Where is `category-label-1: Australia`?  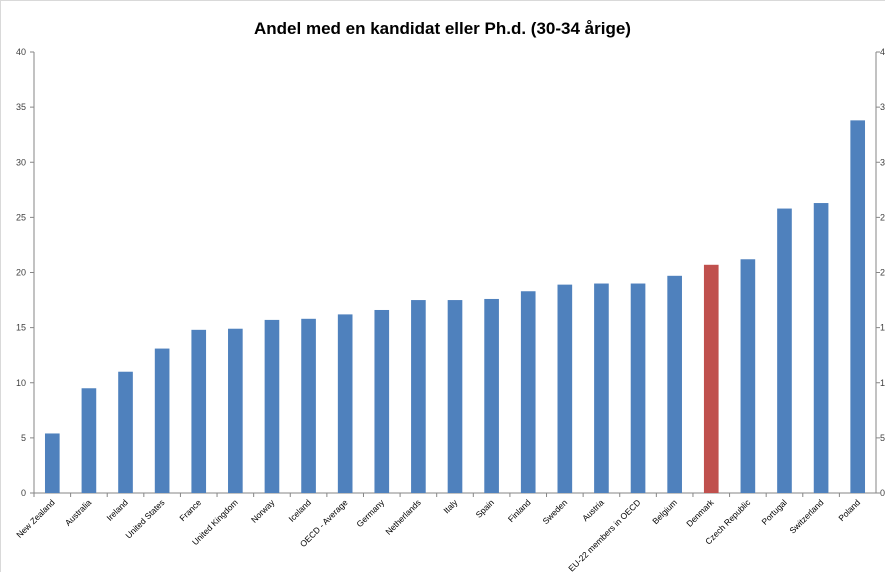
category-label-1: Australia is located at coordinates (78, 512).